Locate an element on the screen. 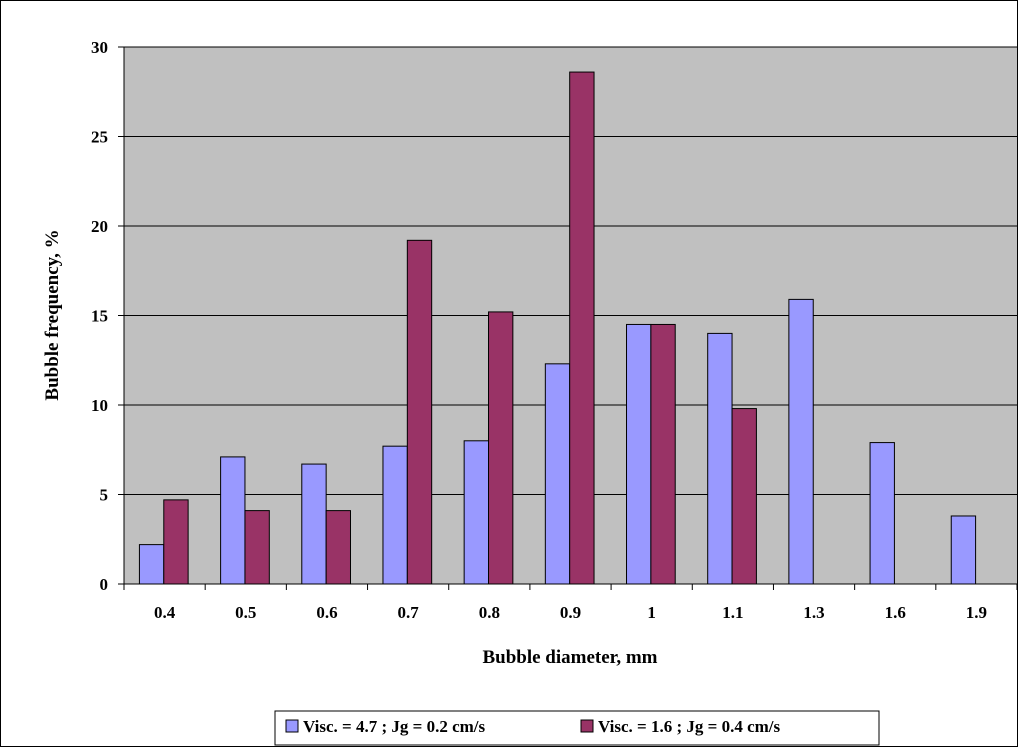 Image resolution: width=1018 pixels, height=751 pixels. x-tick-label: 0.4 is located at coordinates (165, 612).